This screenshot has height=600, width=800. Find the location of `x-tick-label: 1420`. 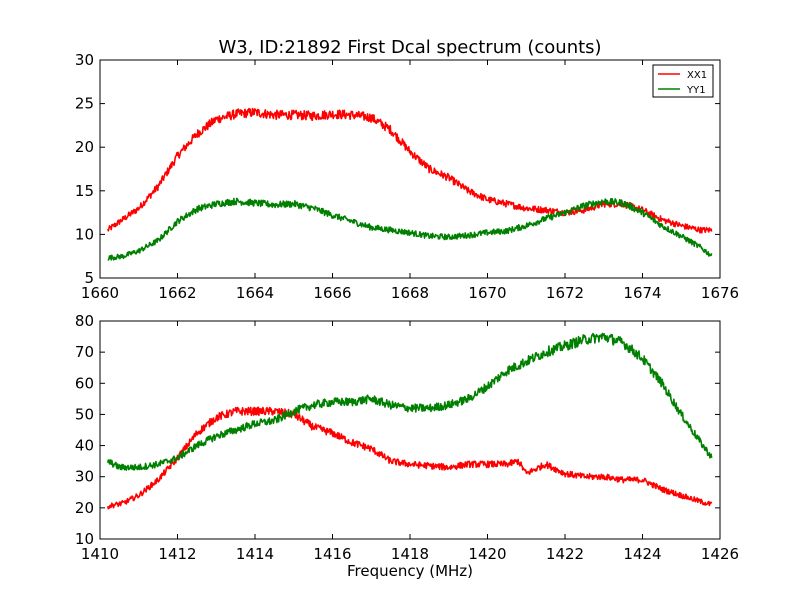

x-tick-label: 1420 is located at coordinates (487, 554).